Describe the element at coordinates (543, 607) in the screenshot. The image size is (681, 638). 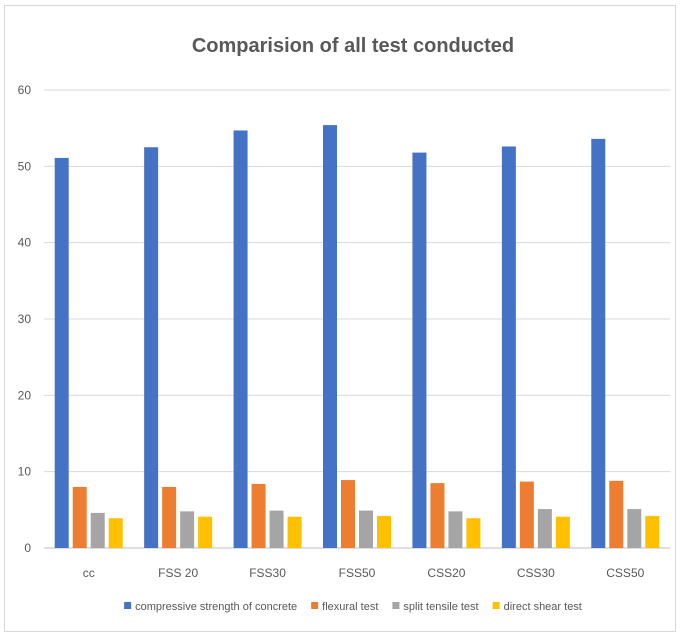
I see `legend-label: direct shear test` at that location.